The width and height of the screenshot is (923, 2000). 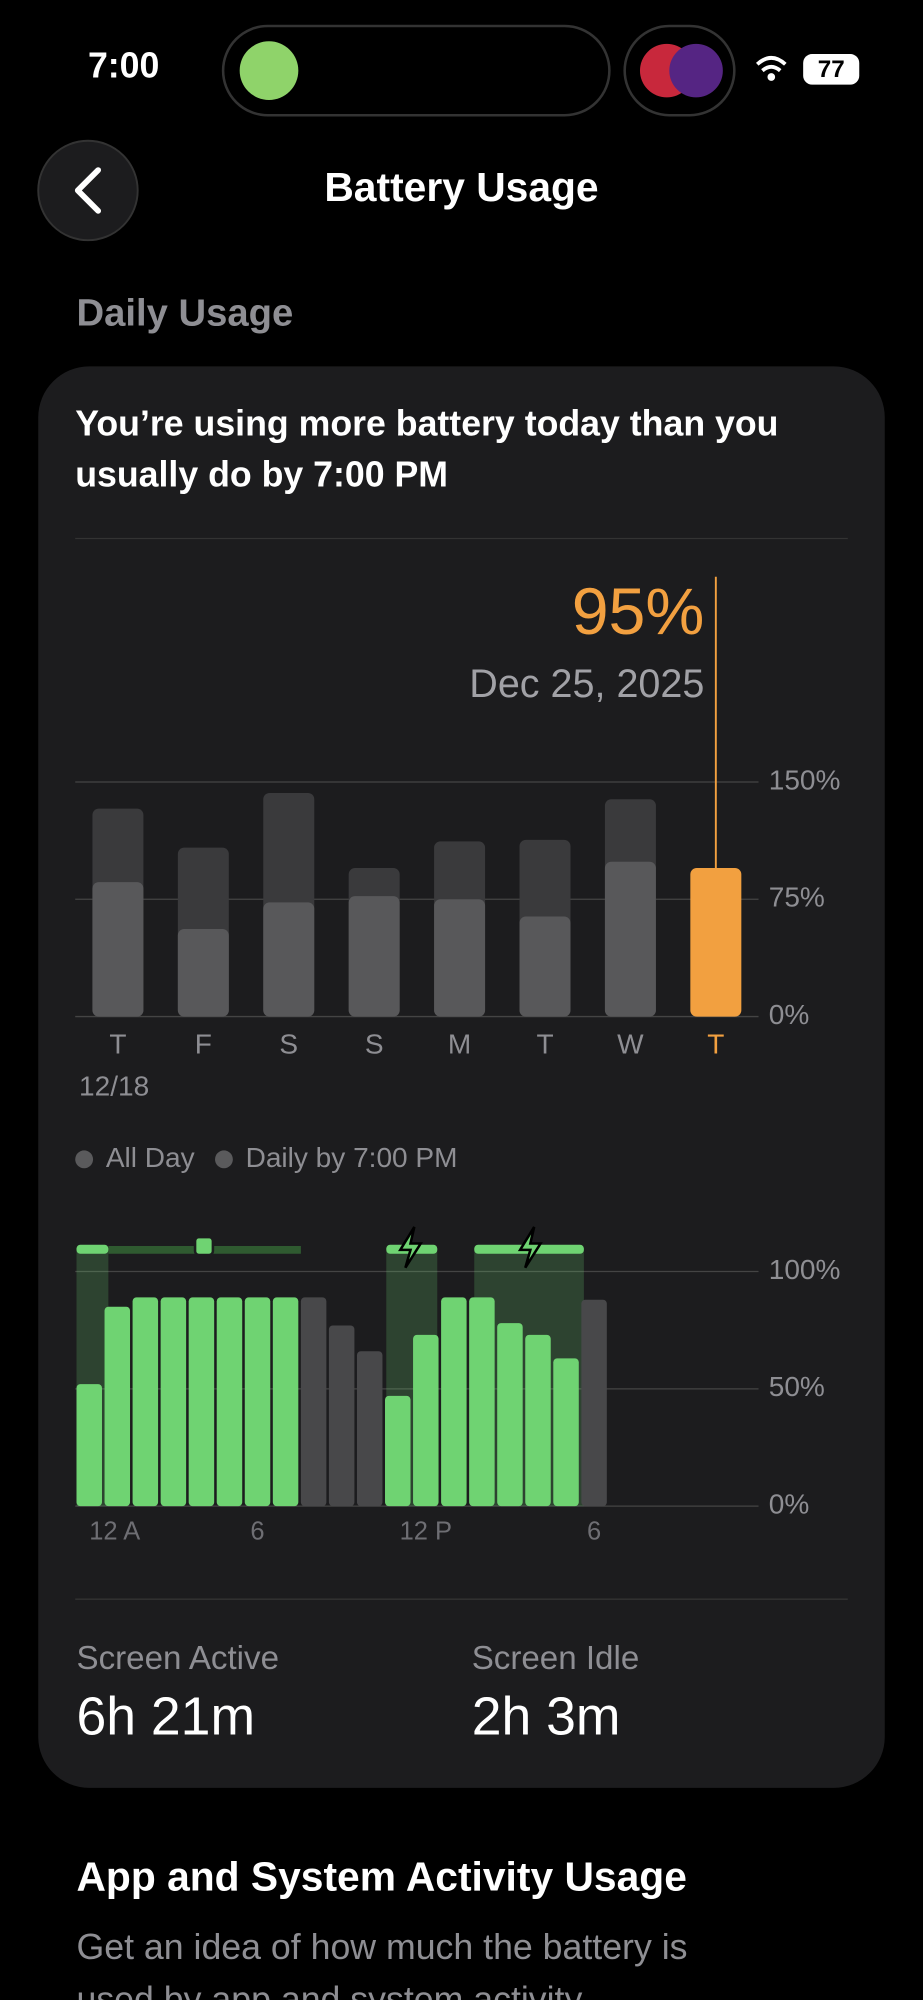 What do you see at coordinates (586, 684) in the screenshot?
I see `selected-date: Dec 25, 2025` at bounding box center [586, 684].